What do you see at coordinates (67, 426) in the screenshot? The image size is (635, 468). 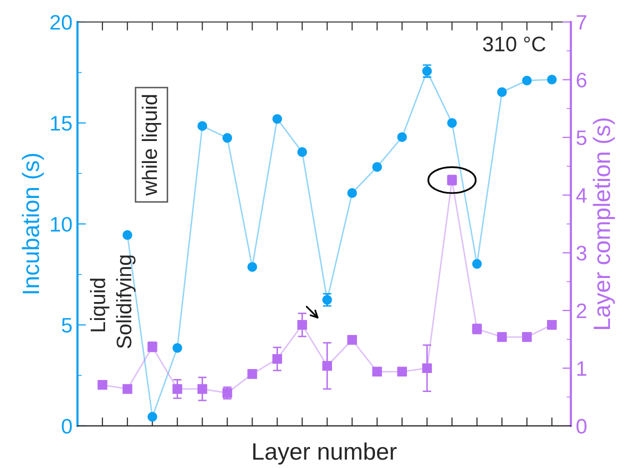 I see `y-tick-label: 0` at bounding box center [67, 426].